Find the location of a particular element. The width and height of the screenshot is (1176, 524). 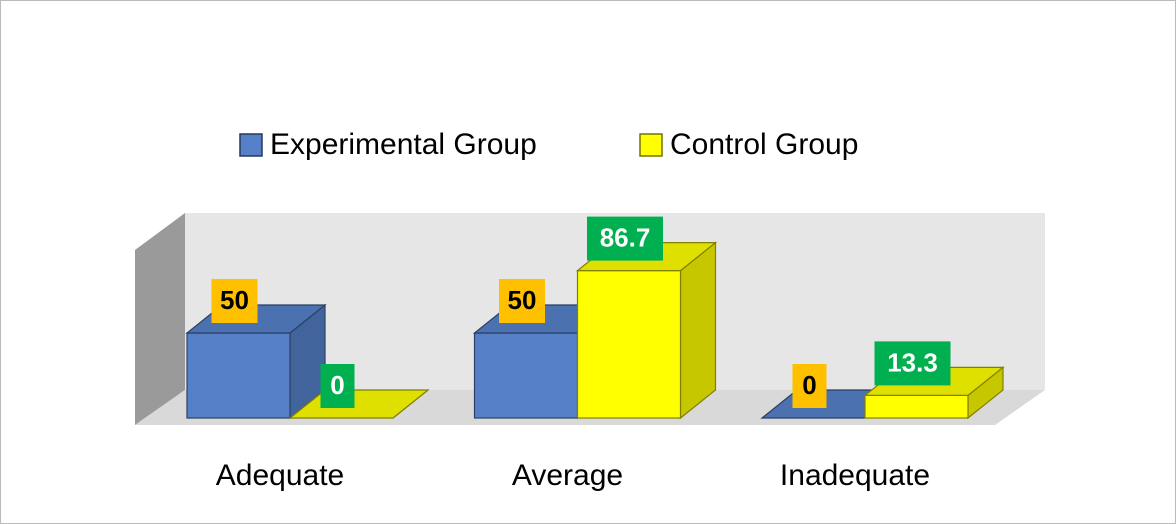

data-label-text: 86.7 is located at coordinates (625, 237).